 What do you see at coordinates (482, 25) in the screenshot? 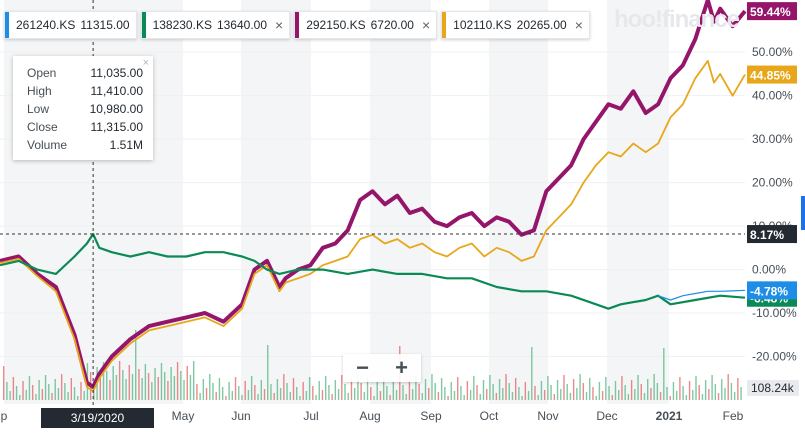
I see `legend-symbol: 102110.KS` at bounding box center [482, 25].